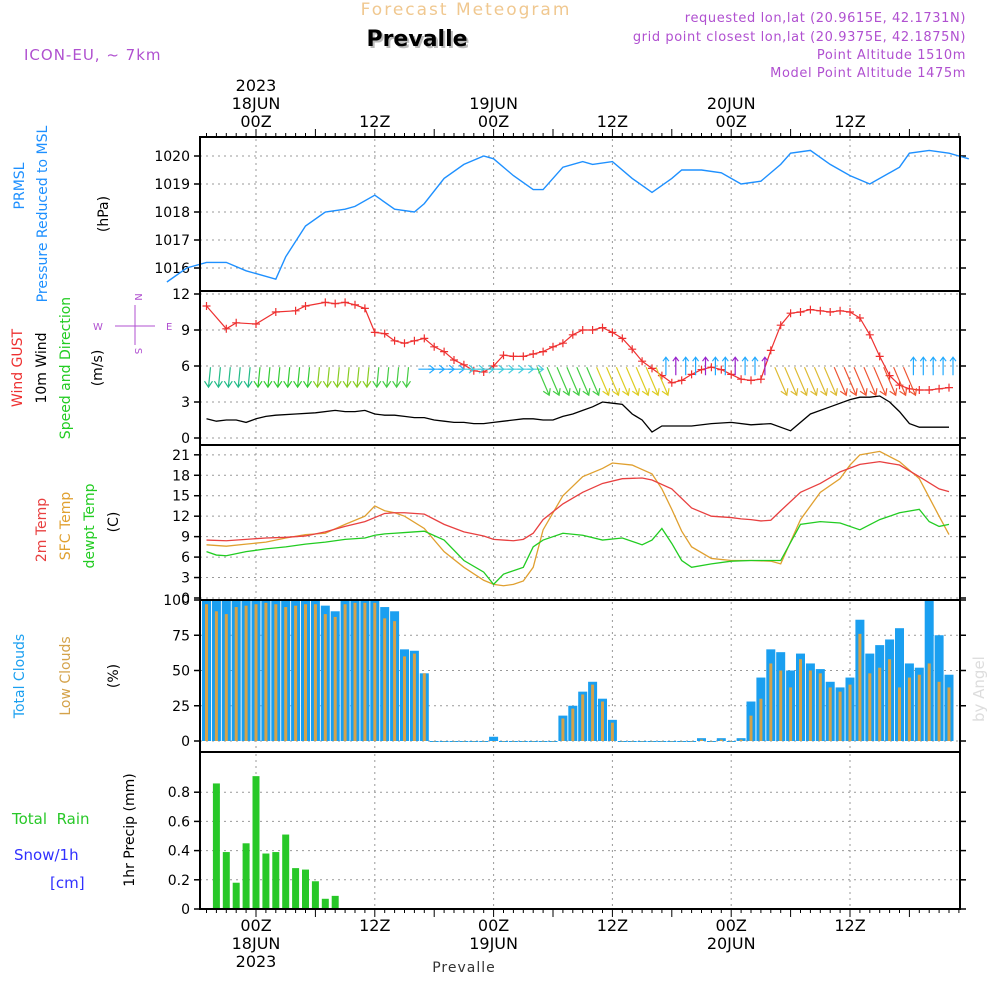 Image resolution: width=1000 pixels, height=1004 pixels. Describe the element at coordinates (42, 367) in the screenshot. I see `wind-10m-label: 10m Wind` at that location.